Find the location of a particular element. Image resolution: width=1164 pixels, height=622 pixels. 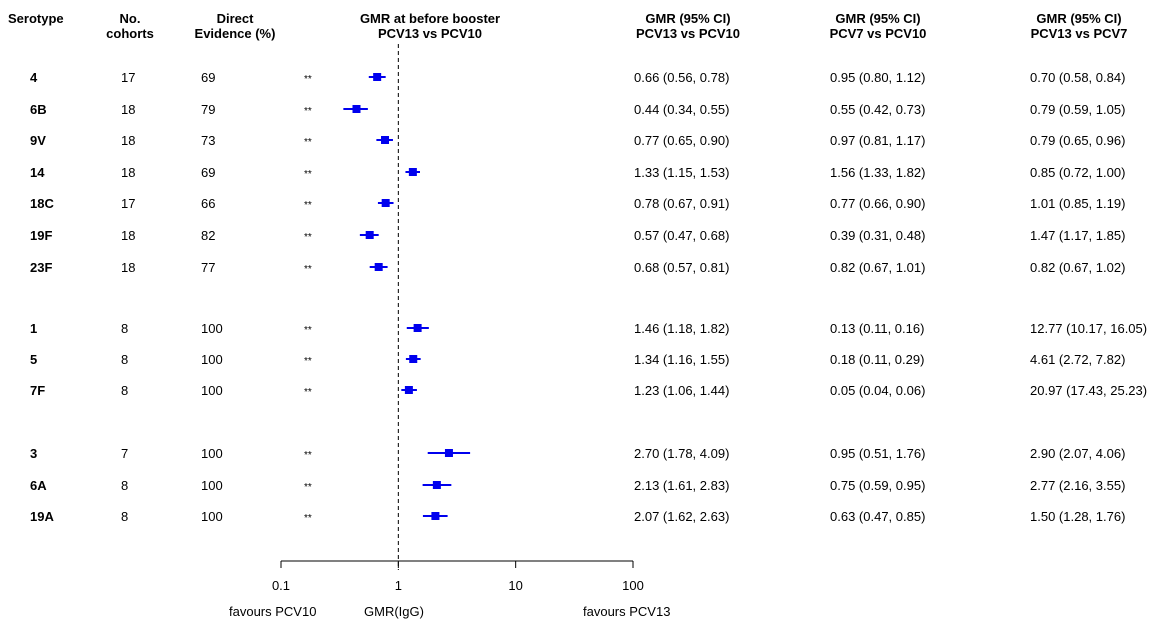

ci-pcv13-vs-pcv7: 2.77 (2.16, 3.55) is located at coordinates (1078, 485).